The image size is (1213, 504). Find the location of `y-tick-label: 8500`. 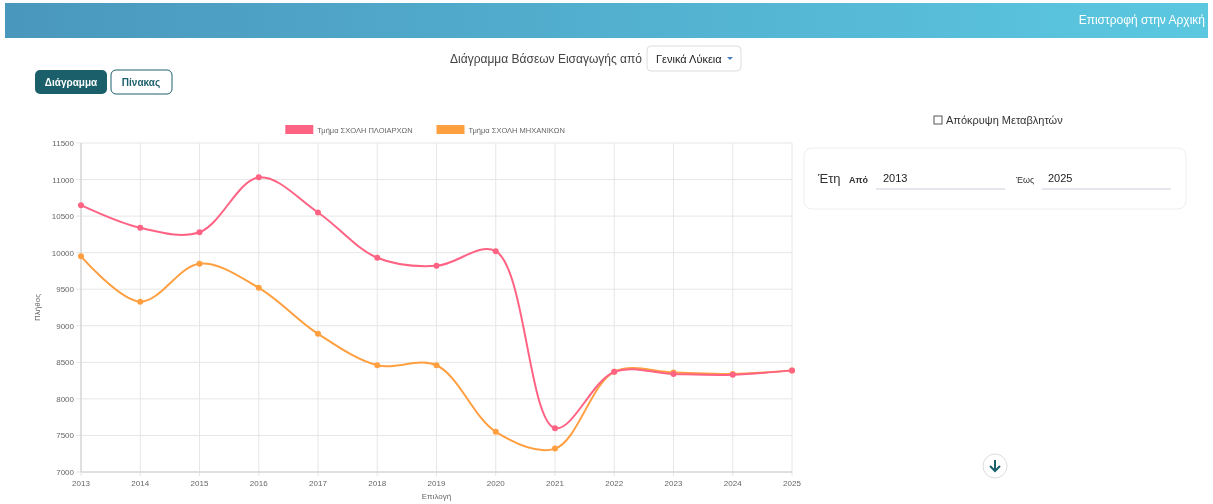

y-tick-label: 8500 is located at coordinates (65, 363).